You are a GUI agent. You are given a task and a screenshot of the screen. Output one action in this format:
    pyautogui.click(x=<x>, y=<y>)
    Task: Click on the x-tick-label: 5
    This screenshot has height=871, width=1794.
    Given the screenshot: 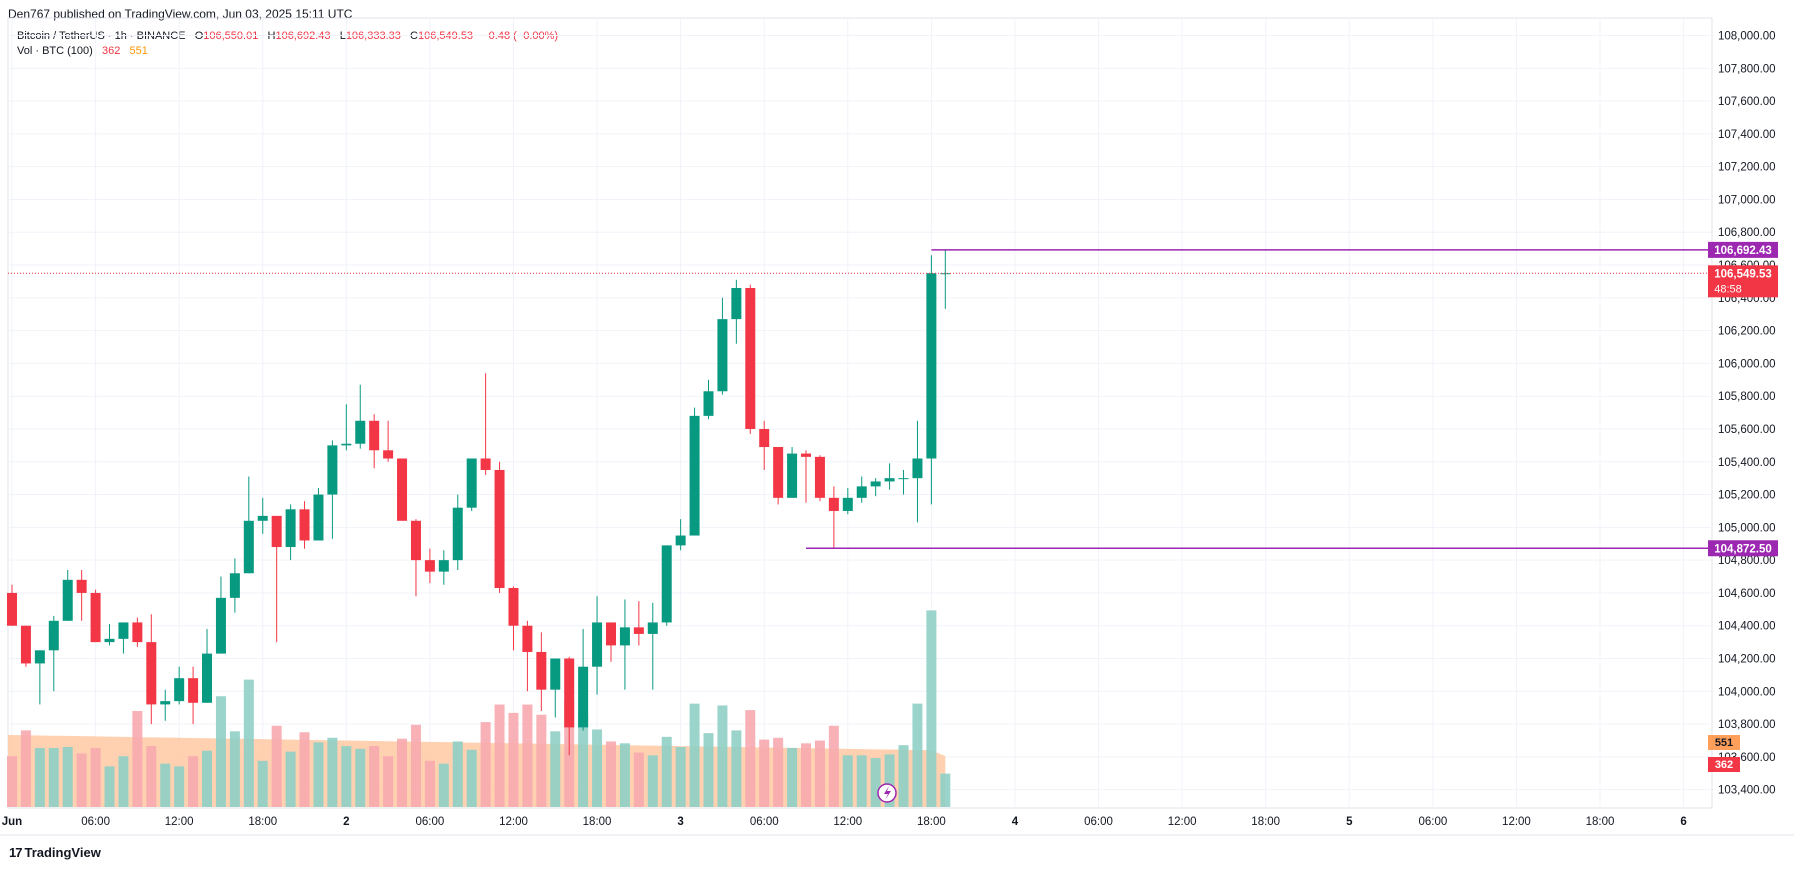 What is the action you would take?
    pyautogui.click(x=1349, y=822)
    